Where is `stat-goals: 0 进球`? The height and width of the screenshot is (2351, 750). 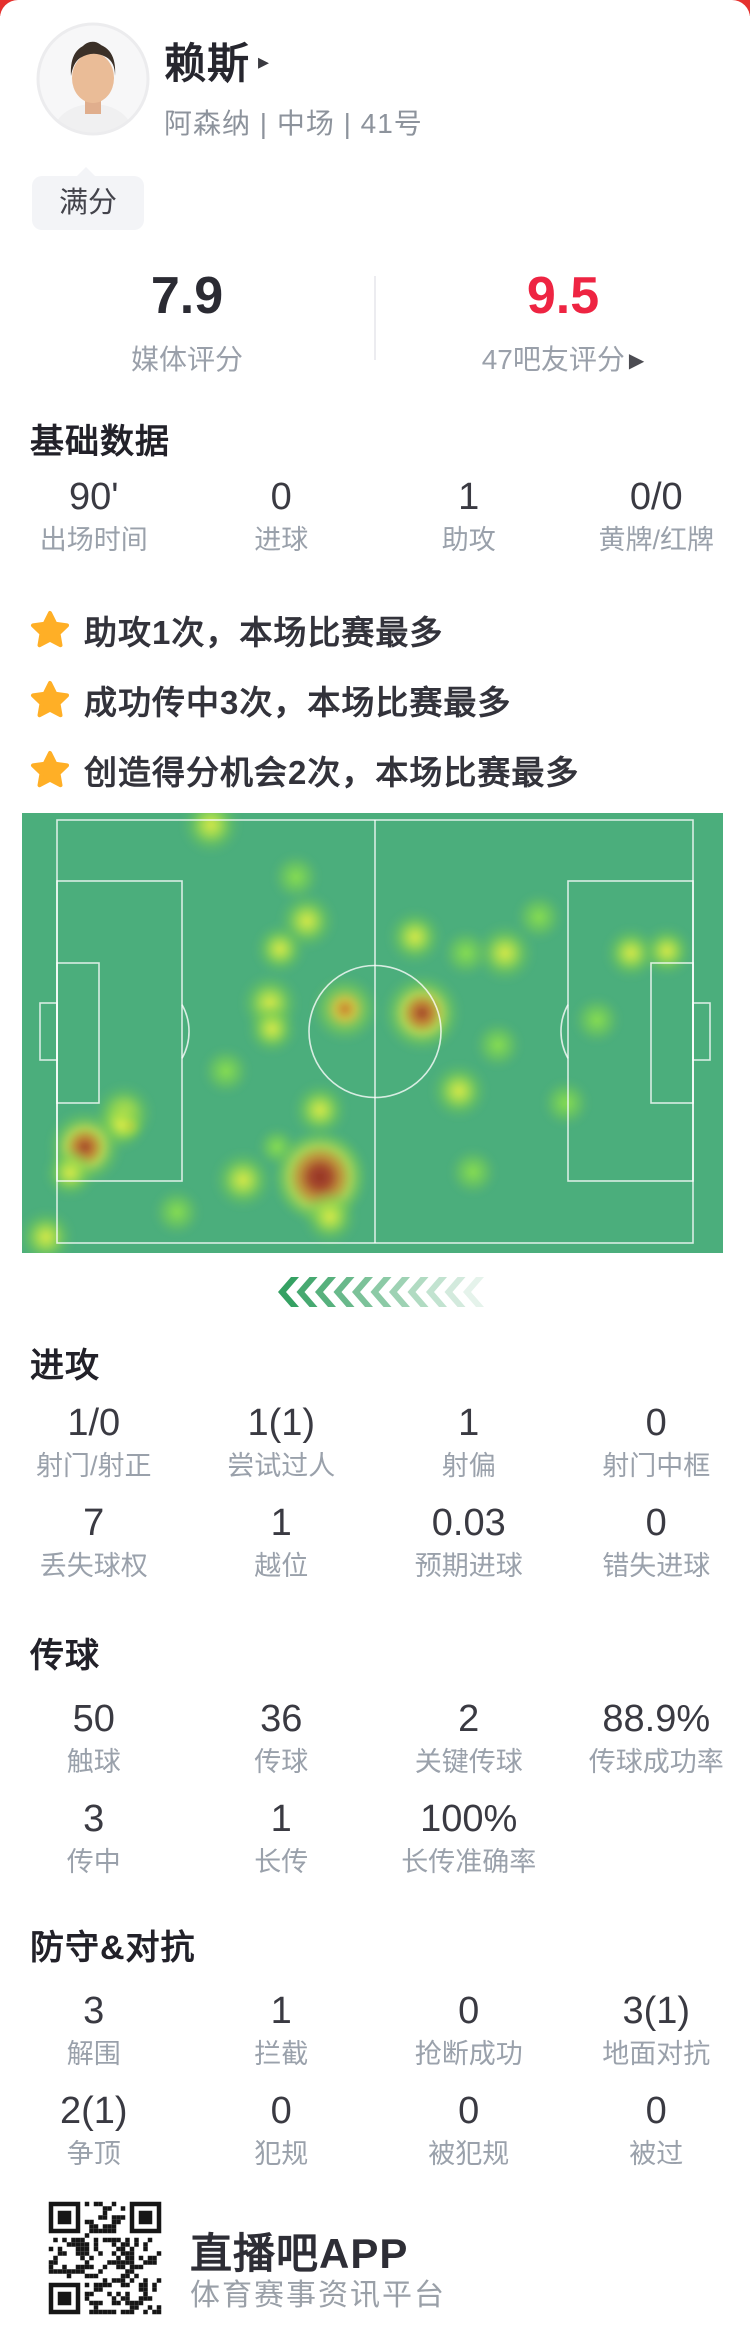 stat-goals: 0 进球 is located at coordinates (281, 515).